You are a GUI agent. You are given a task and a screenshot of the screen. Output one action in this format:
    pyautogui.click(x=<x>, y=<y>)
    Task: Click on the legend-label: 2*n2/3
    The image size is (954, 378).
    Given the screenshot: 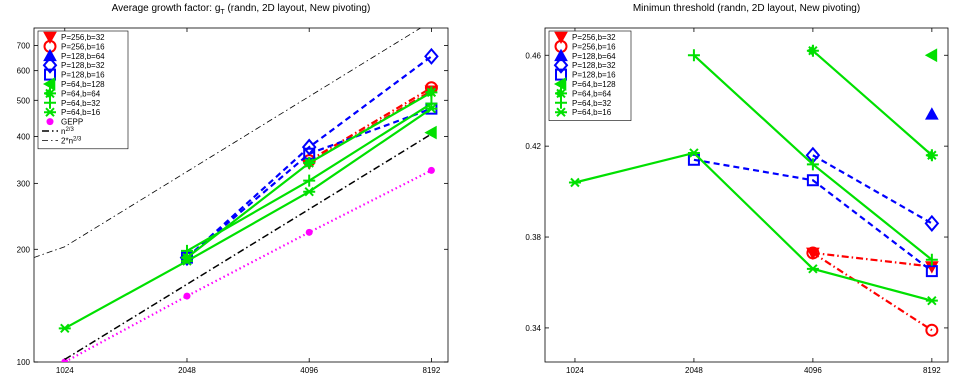 What is the action you would take?
    pyautogui.click(x=71, y=140)
    